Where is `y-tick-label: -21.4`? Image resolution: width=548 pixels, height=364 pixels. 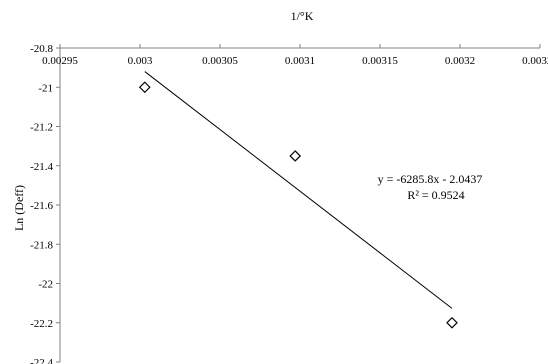 y-tick-label: -21.4 is located at coordinates (41, 167).